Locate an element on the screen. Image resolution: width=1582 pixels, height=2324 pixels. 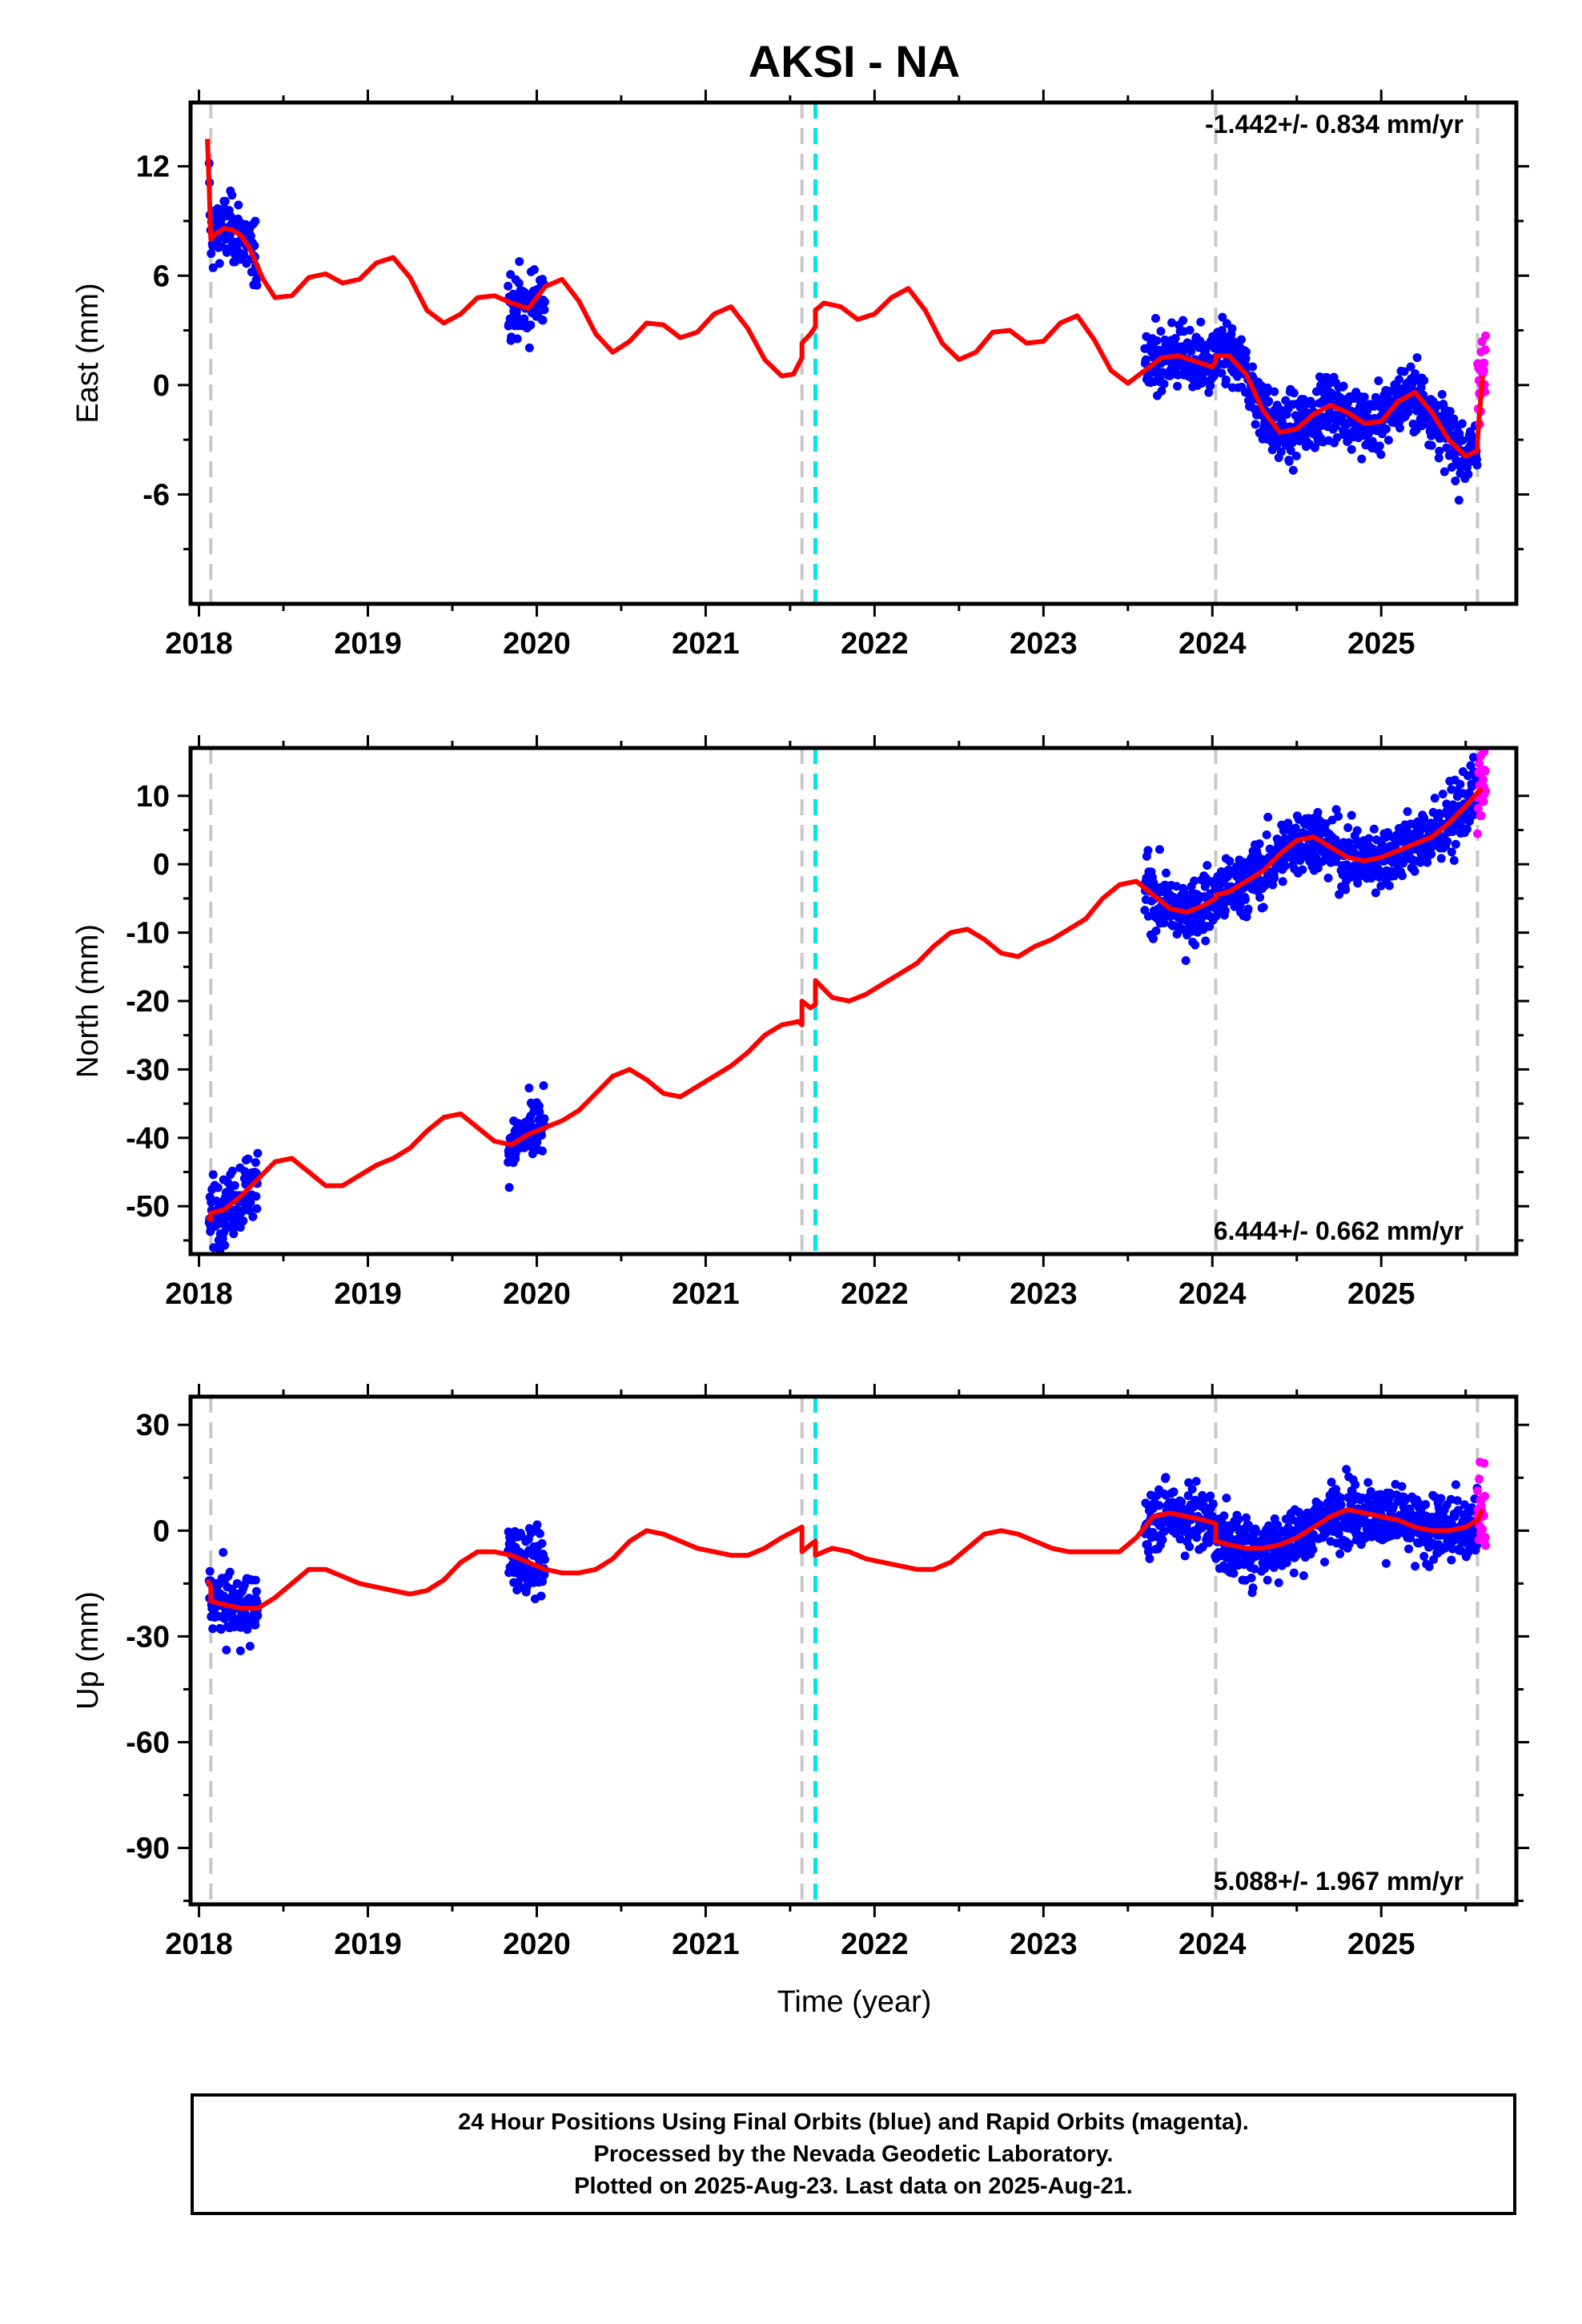
y-tick-label: -6 is located at coordinates (156, 495).